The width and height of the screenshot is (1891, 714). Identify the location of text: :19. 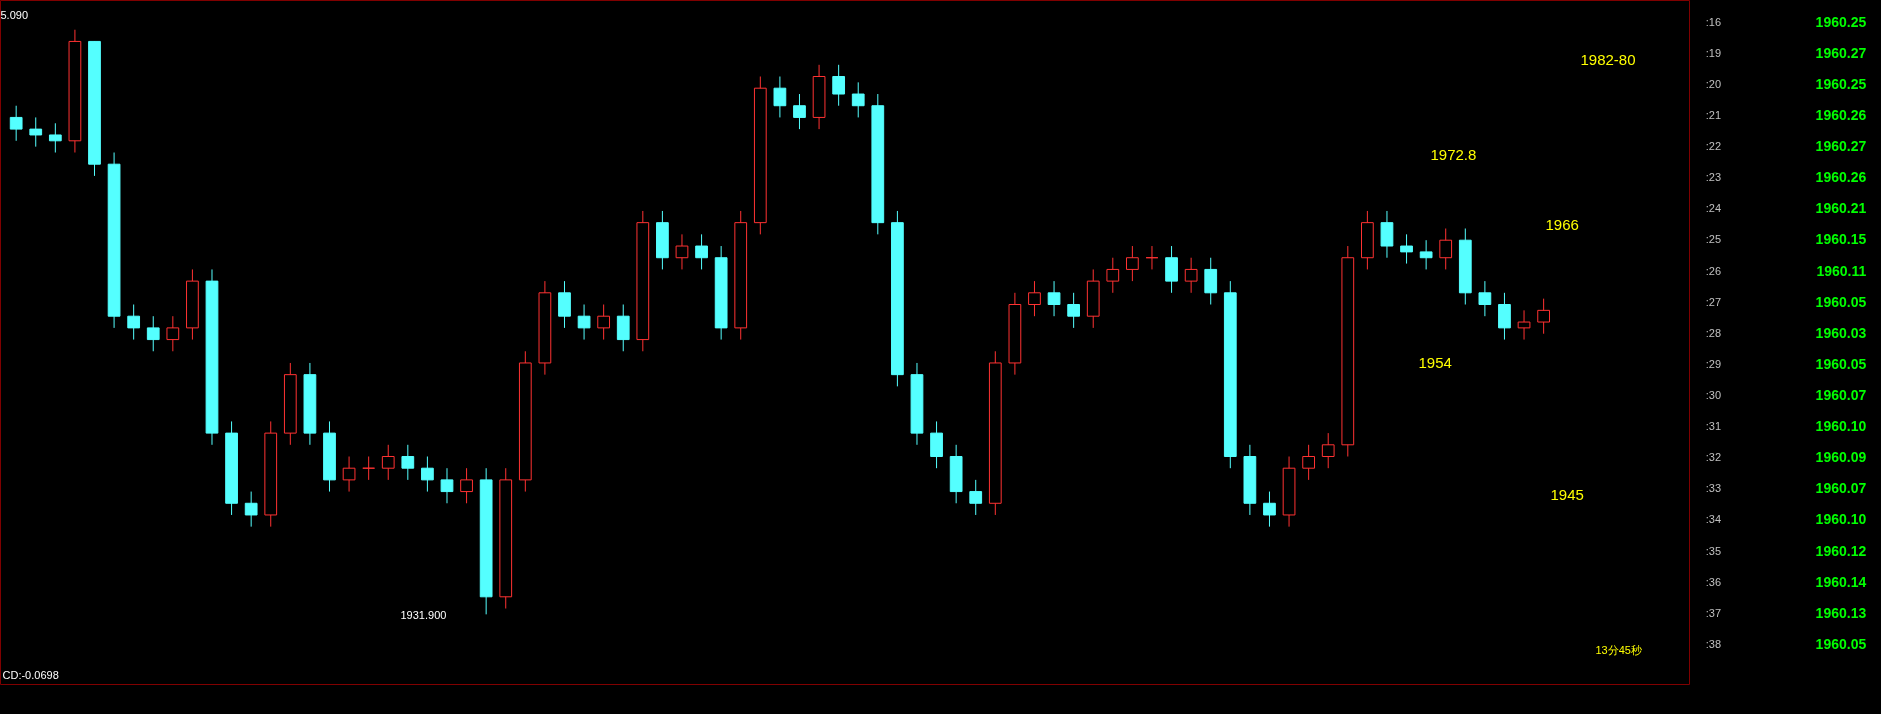
(1713, 52).